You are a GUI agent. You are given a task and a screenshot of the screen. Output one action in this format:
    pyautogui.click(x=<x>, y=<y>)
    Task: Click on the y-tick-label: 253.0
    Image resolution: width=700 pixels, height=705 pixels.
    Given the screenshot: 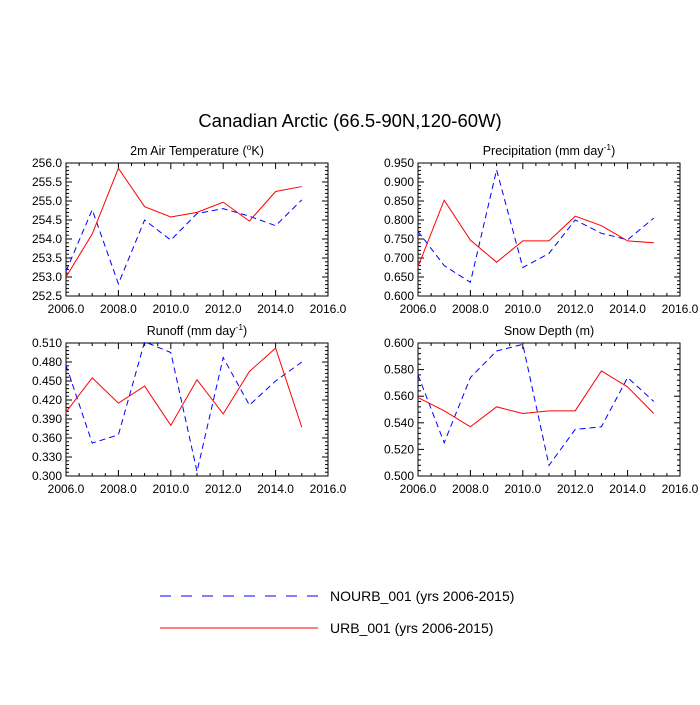 What is the action you would take?
    pyautogui.click(x=47, y=277)
    